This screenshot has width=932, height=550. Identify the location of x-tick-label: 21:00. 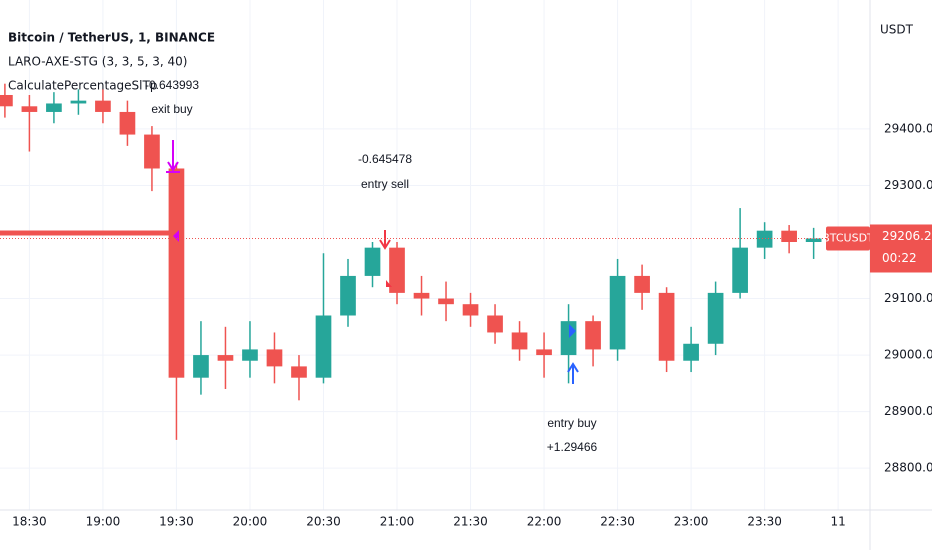
(397, 522).